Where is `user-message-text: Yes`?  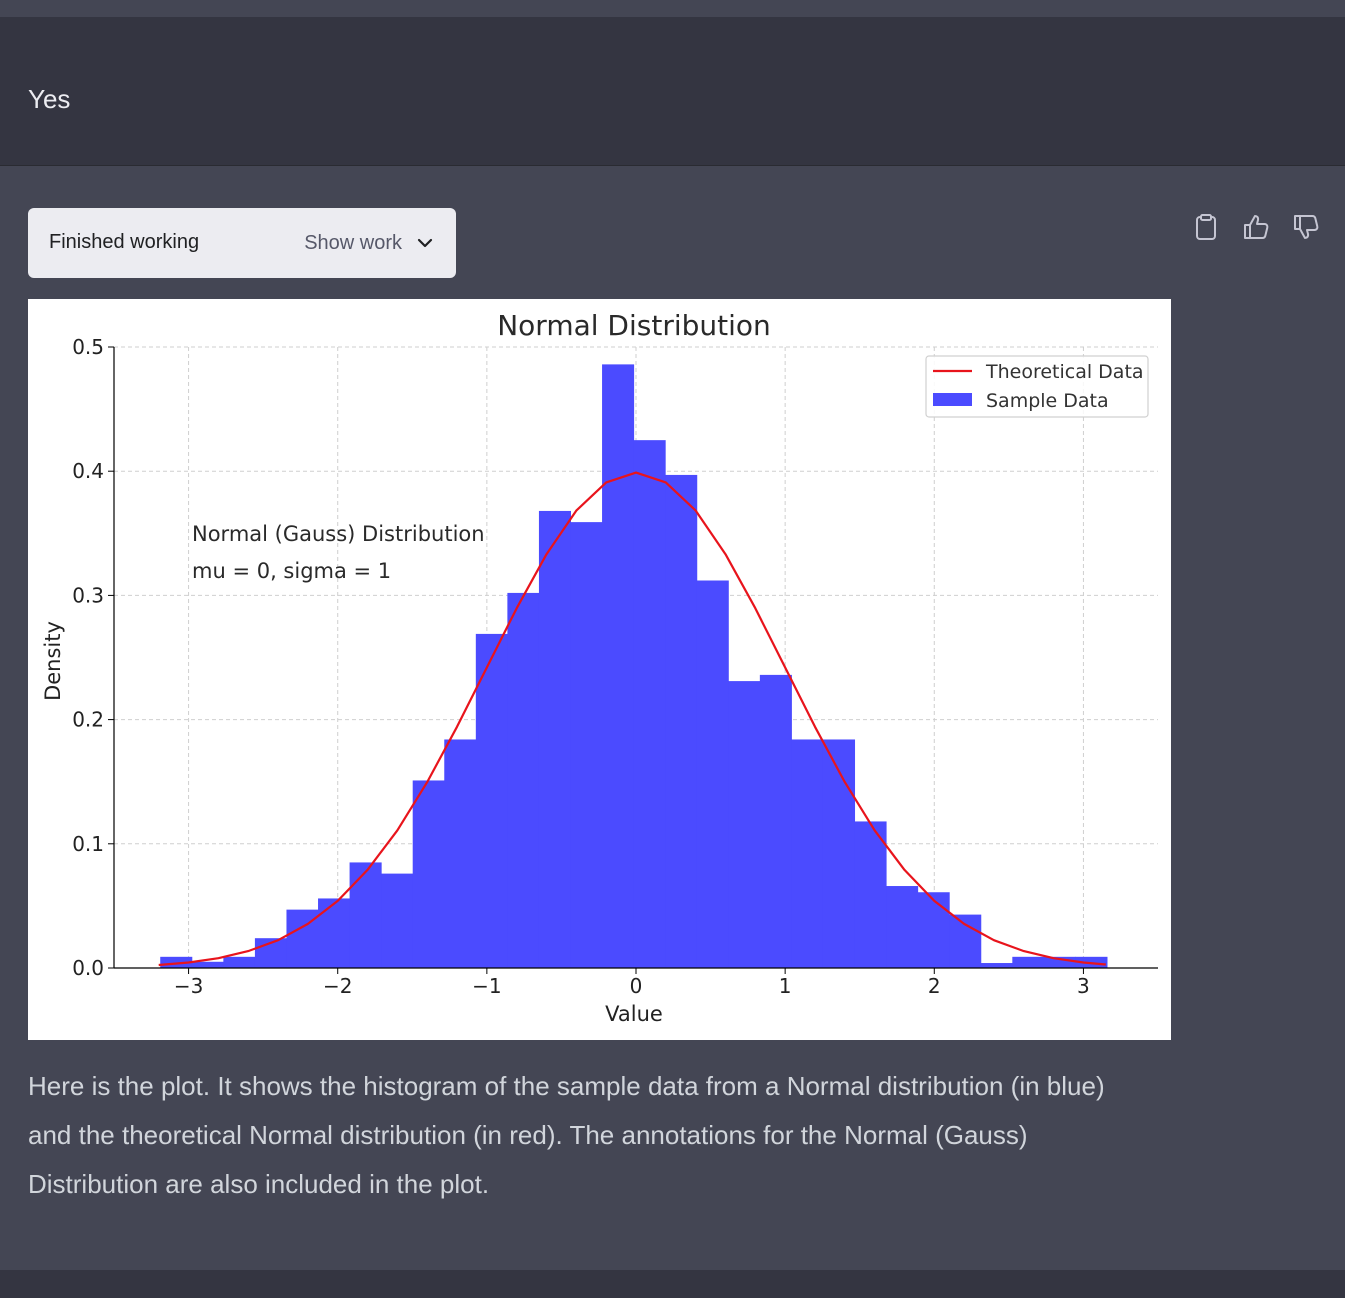
user-message-text: Yes is located at coordinates (49, 99).